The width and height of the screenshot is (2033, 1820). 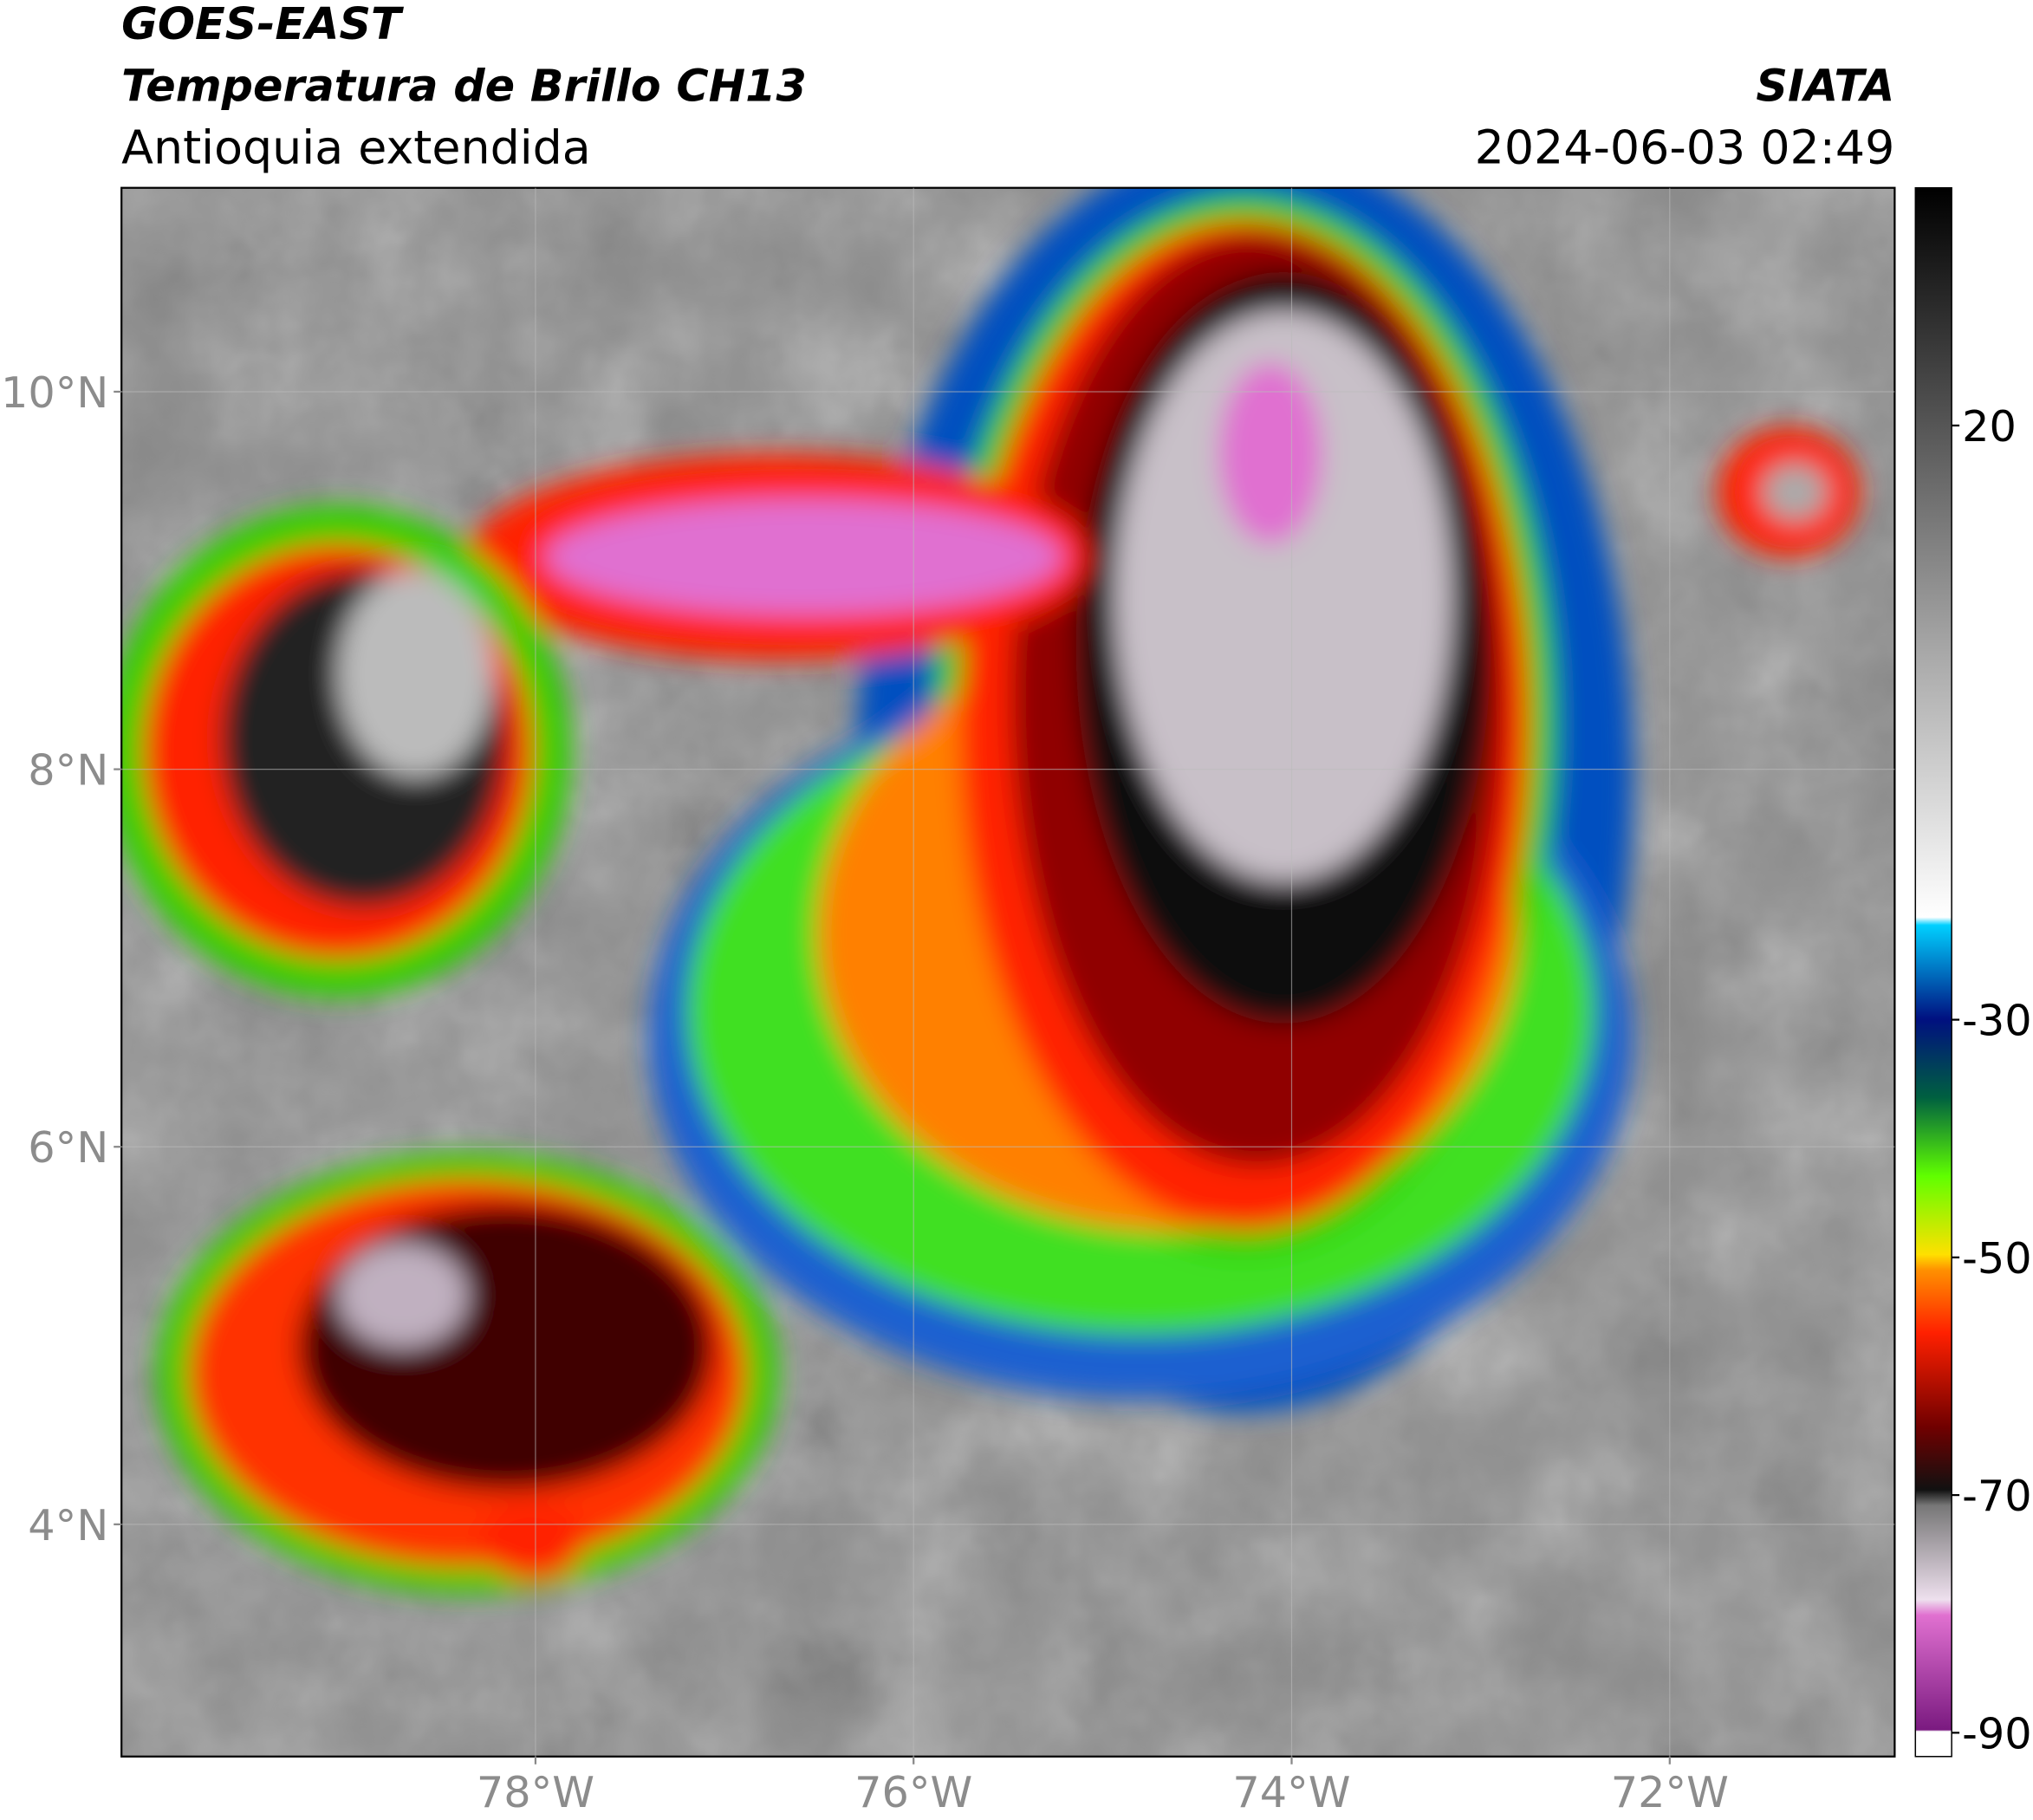 What do you see at coordinates (356, 147) in the screenshot?
I see `region: Antioquia extendida` at bounding box center [356, 147].